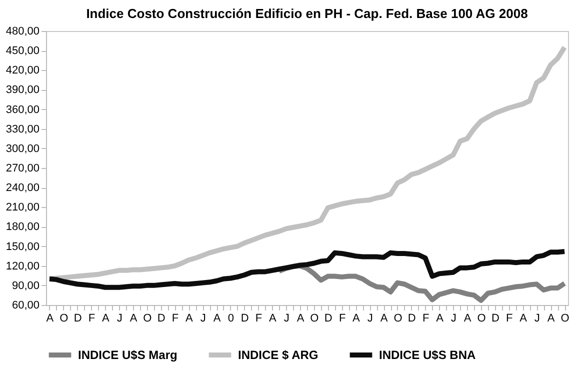 The image size is (577, 370). Describe the element at coordinates (427, 355) in the screenshot. I see `legend-label: INDICE U$S BNA` at that location.